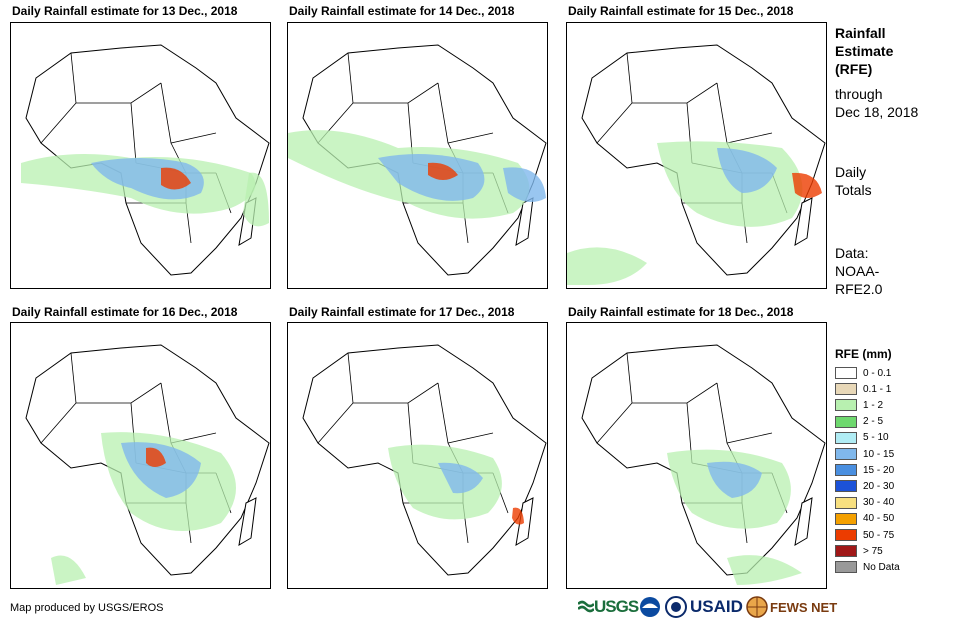 This screenshot has height=626, width=967. I want to click on usaid-seal-icon, so click(676, 607).